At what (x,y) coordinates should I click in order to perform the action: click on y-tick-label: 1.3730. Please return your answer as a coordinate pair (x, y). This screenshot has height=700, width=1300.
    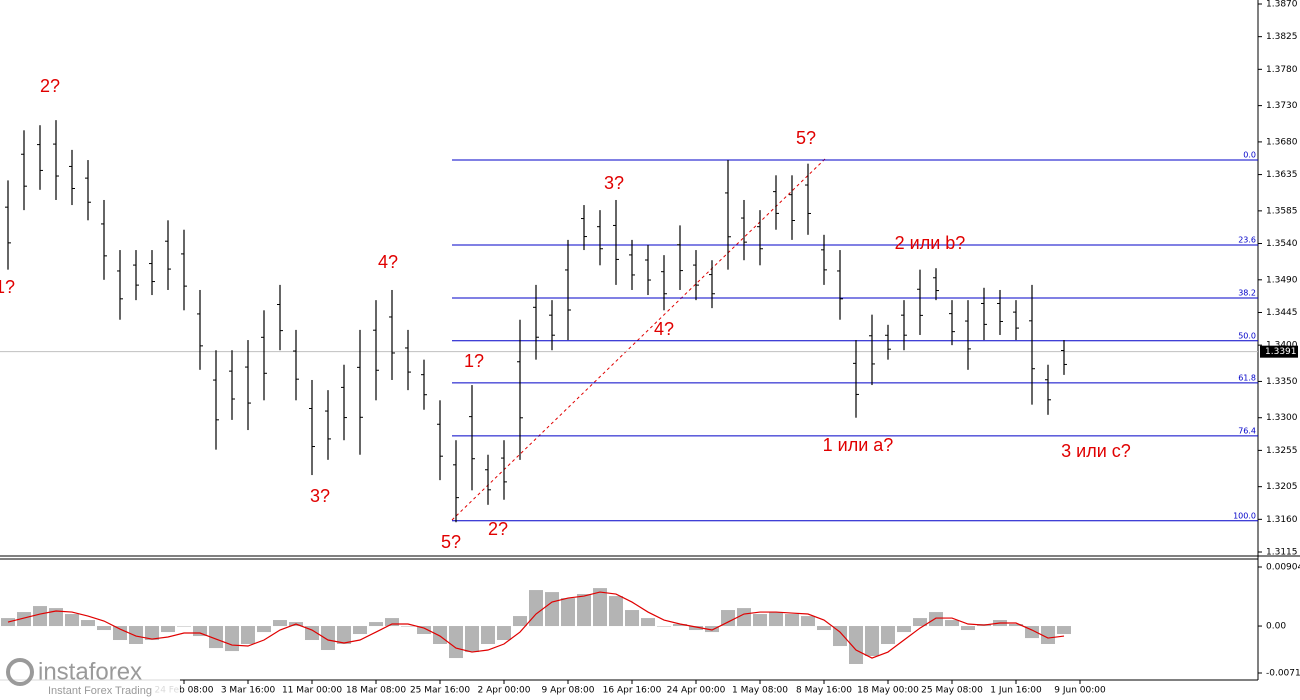
    Looking at the image, I should click on (1282, 106).